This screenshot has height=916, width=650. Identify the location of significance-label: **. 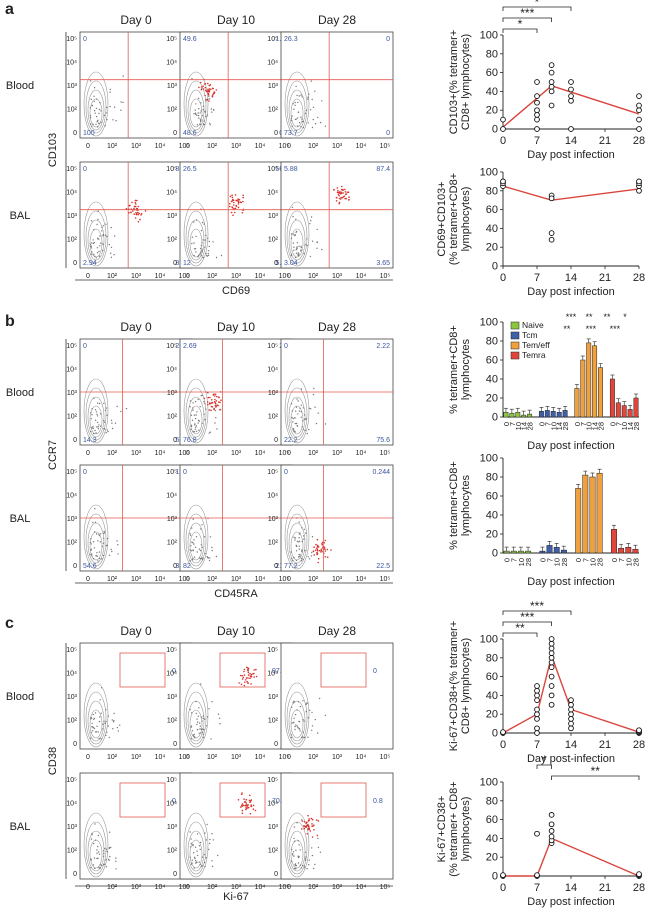
(596, 771).